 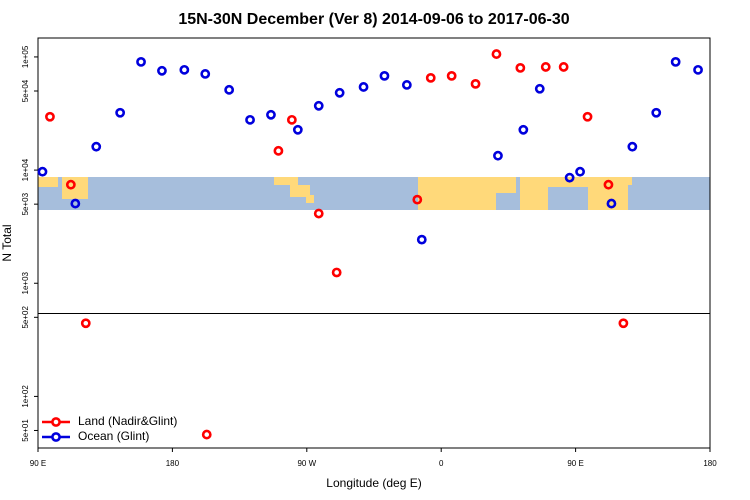 What do you see at coordinates (374, 193) in the screenshot?
I see `map-band` at bounding box center [374, 193].